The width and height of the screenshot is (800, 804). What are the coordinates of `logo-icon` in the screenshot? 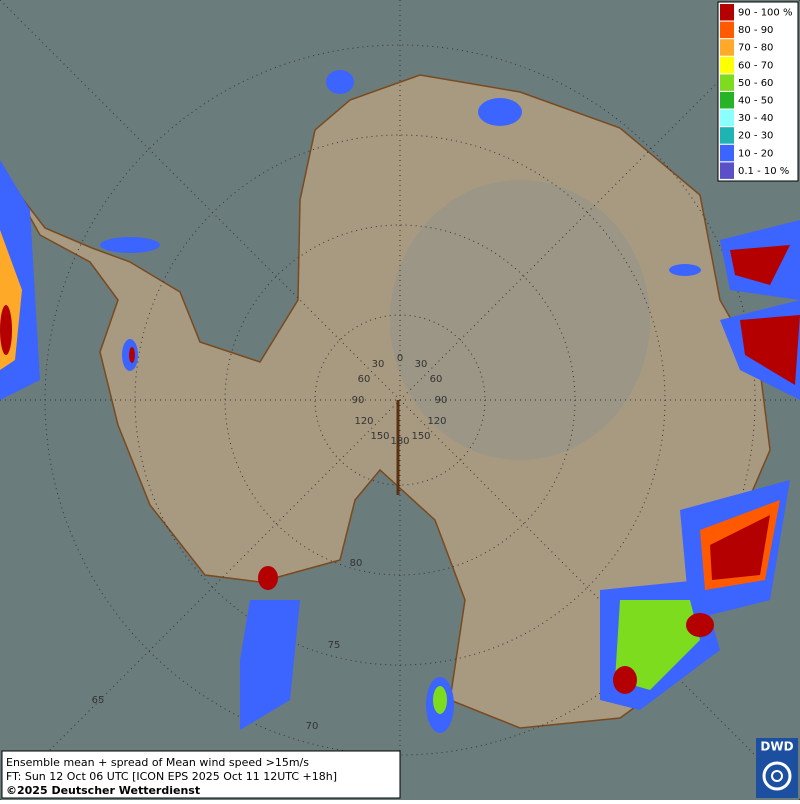 It's located at (777, 776).